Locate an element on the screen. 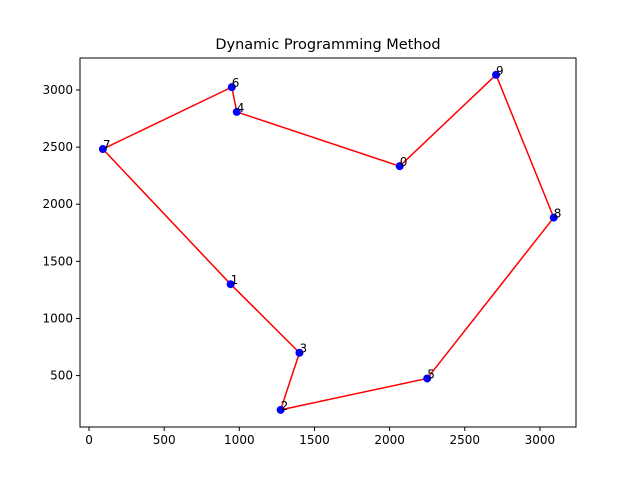 This screenshot has width=640, height=484. city-label-5: 5 is located at coordinates (431, 374).